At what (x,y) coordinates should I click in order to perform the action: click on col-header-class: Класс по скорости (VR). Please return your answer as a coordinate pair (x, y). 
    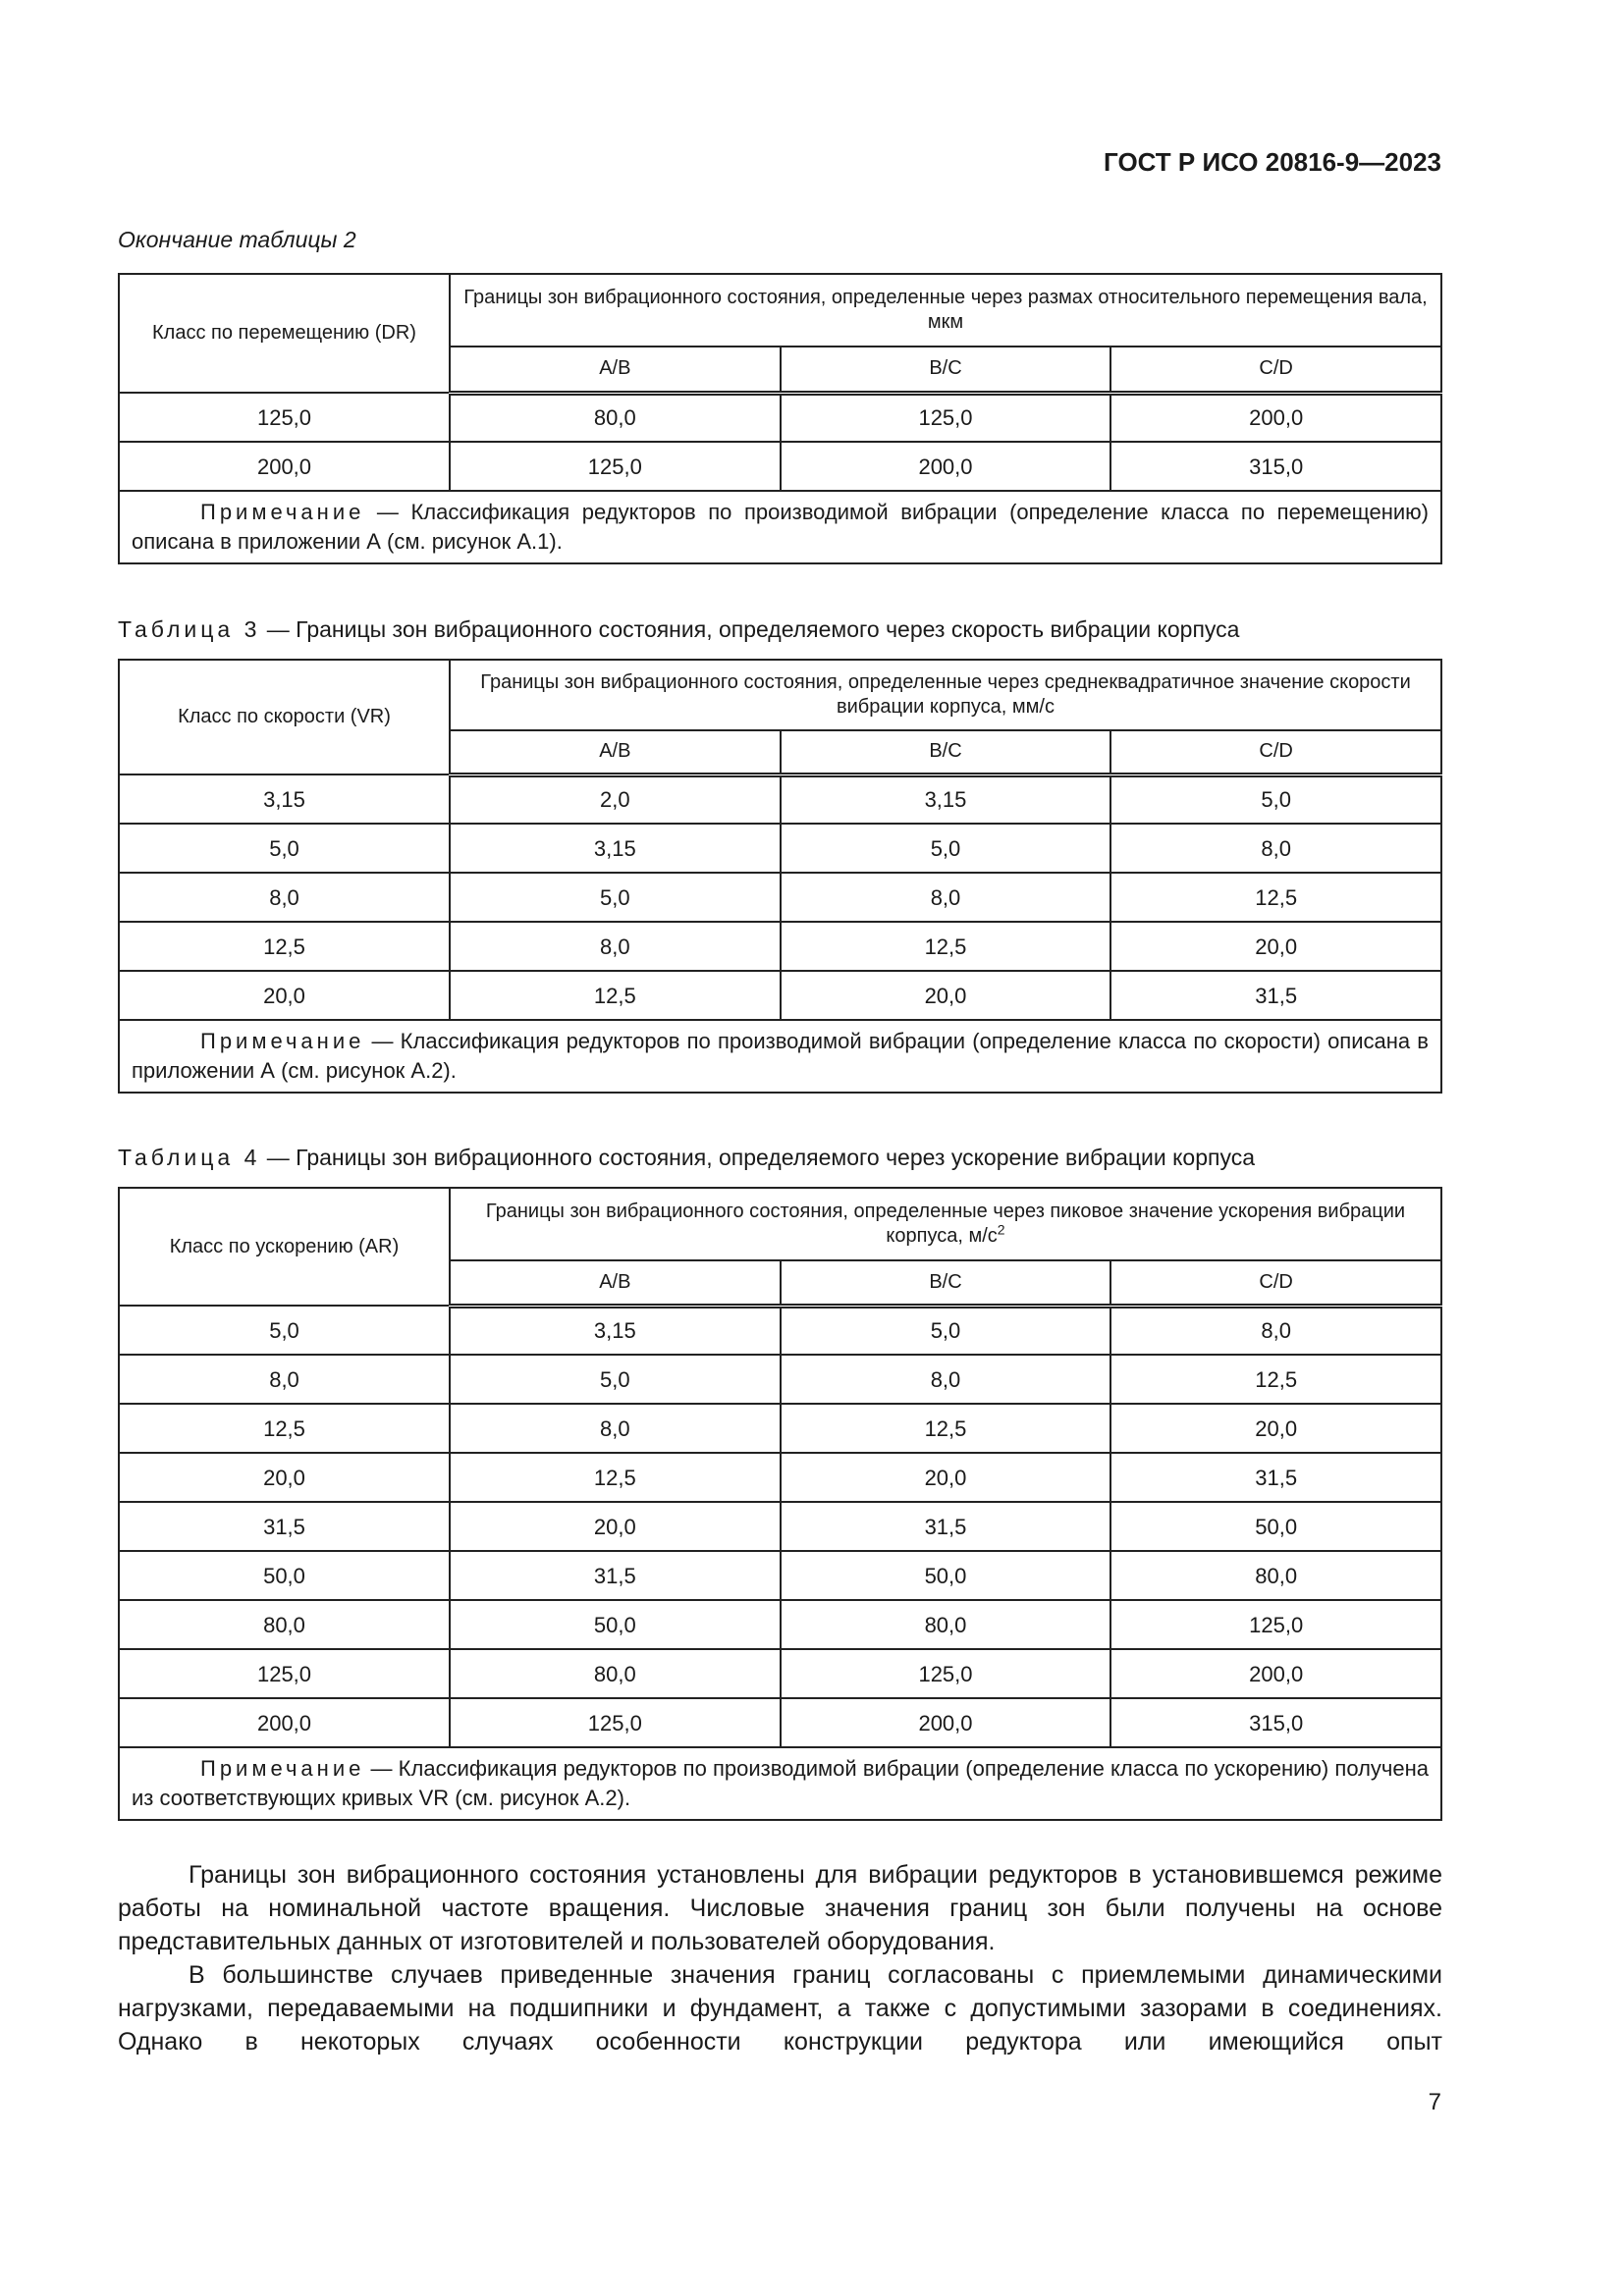
    Looking at the image, I should click on (284, 717).